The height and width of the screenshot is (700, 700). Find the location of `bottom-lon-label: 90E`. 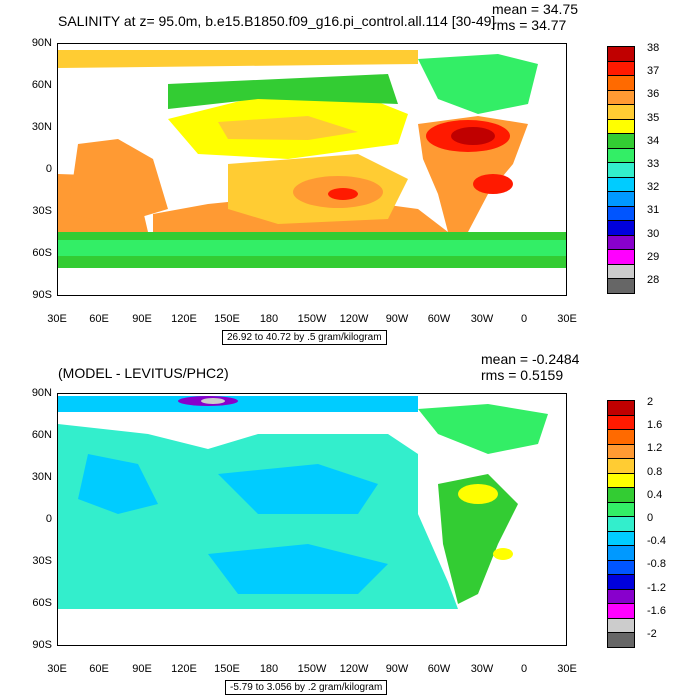

bottom-lon-label: 90E is located at coordinates (142, 669).